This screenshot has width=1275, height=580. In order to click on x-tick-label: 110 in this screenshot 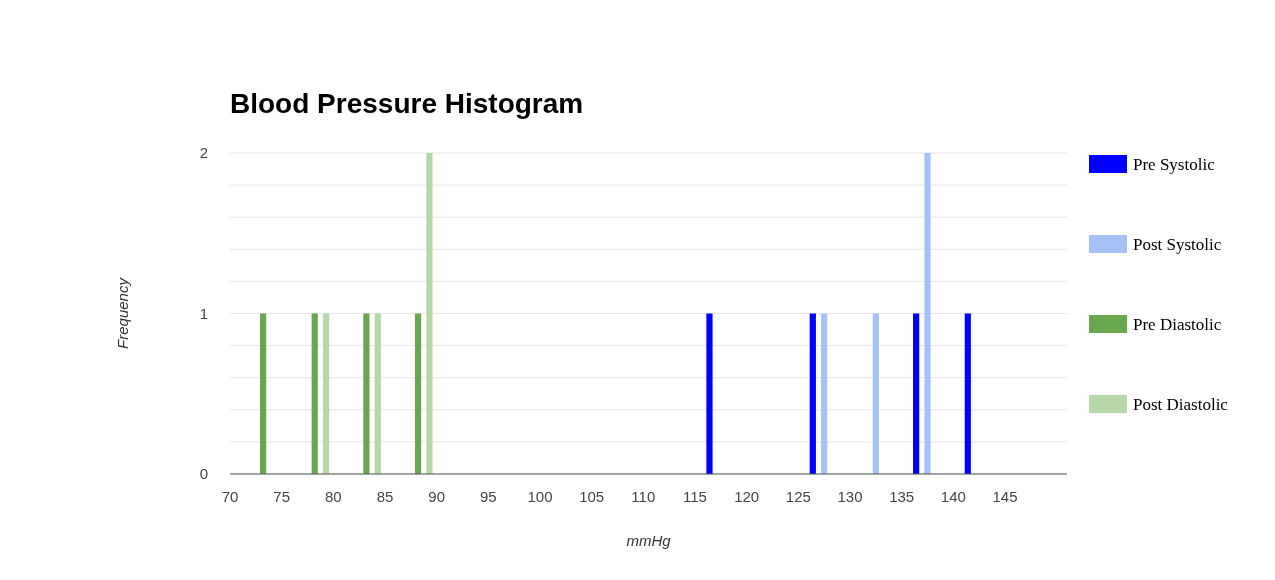, I will do `click(643, 496)`.